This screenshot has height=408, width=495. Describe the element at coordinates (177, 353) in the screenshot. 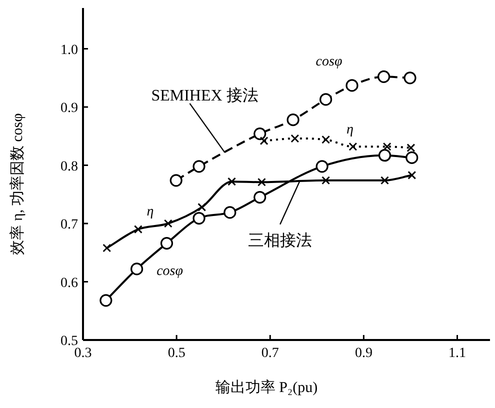

I see `x-tick-label: 0.5` at that location.